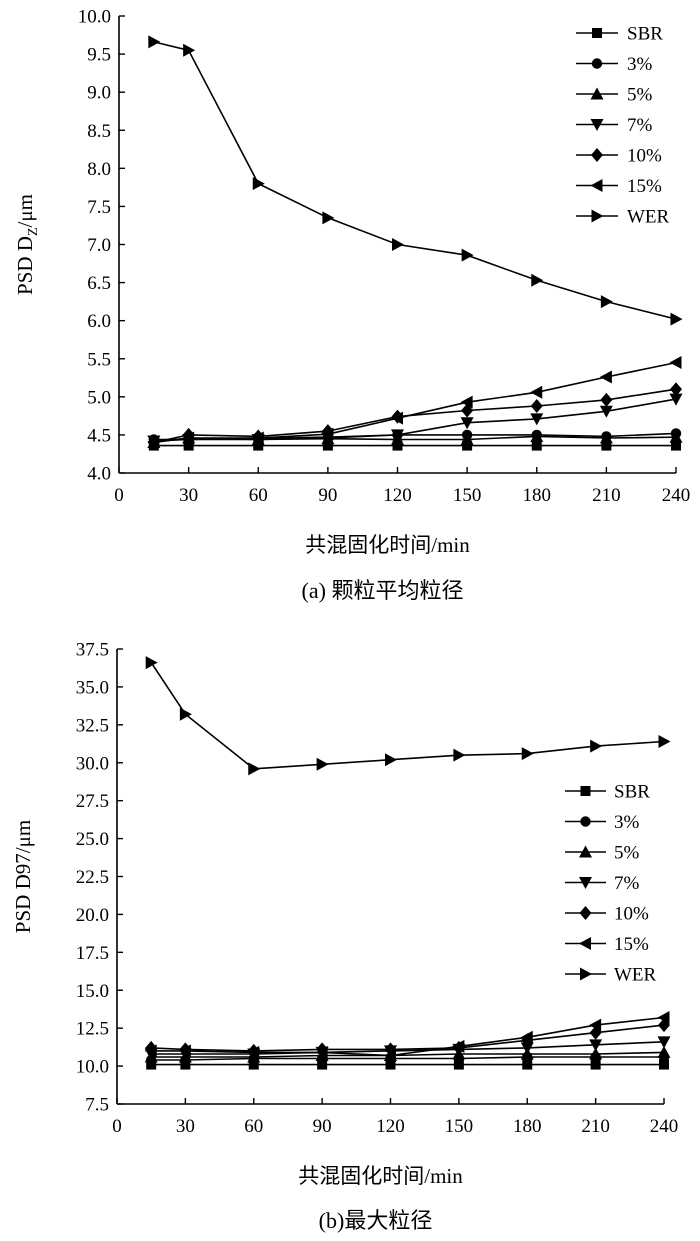  Describe the element at coordinates (644, 186) in the screenshot. I see `legend-label: 15%` at that location.